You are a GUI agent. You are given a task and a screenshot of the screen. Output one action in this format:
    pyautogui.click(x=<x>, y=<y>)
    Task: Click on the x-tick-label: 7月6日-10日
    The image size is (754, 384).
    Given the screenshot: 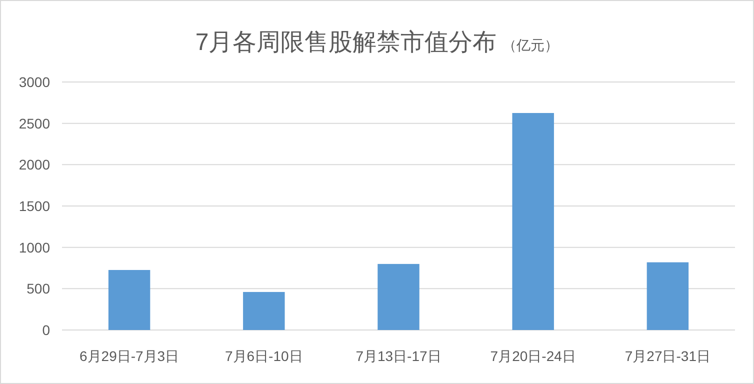 What is the action you would take?
    pyautogui.click(x=263, y=356)
    